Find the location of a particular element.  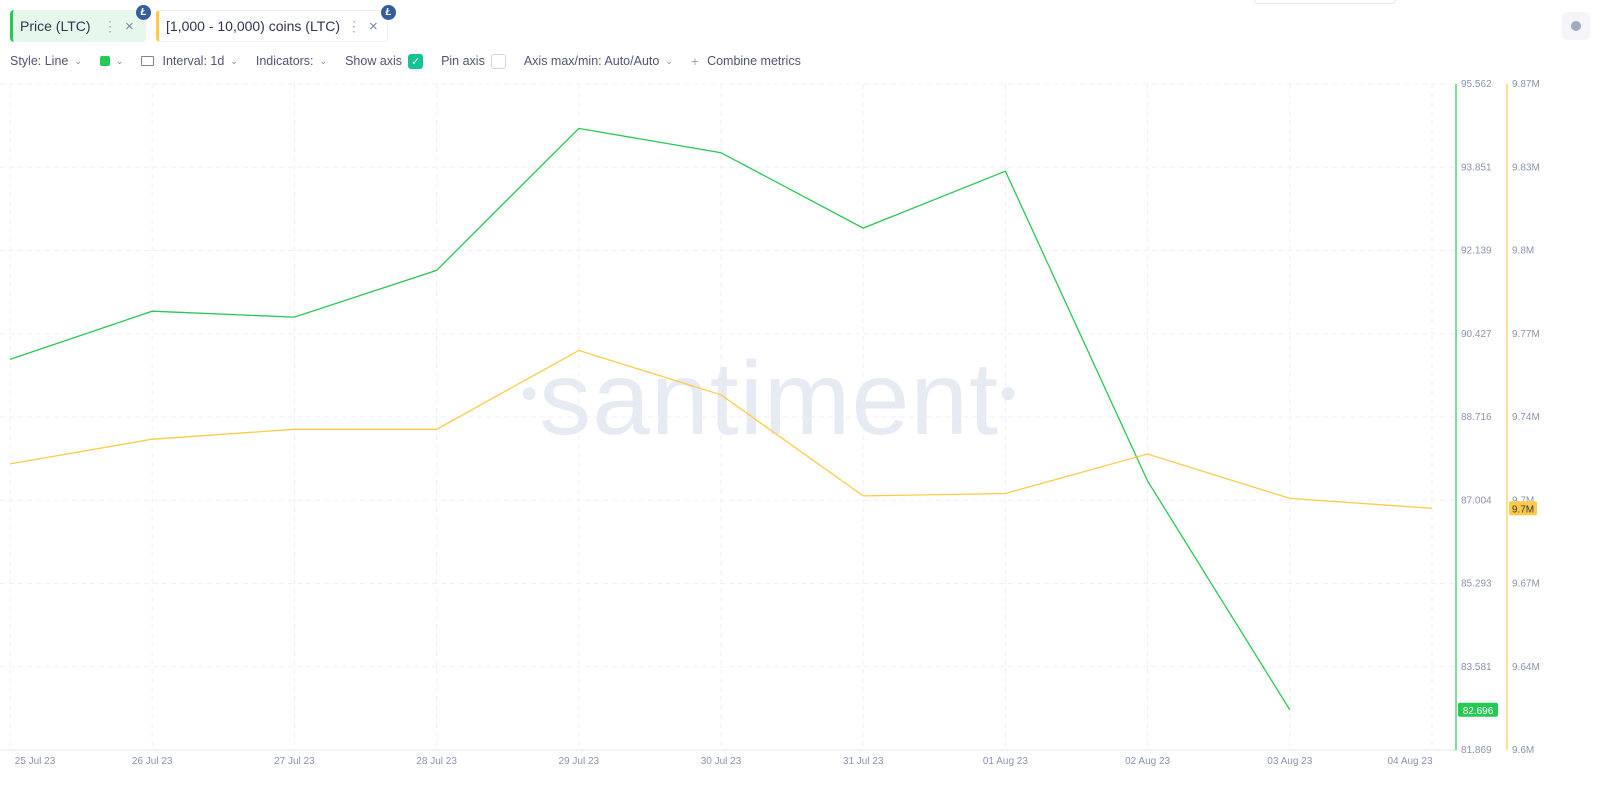

color-swatch is located at coordinates (104, 61).